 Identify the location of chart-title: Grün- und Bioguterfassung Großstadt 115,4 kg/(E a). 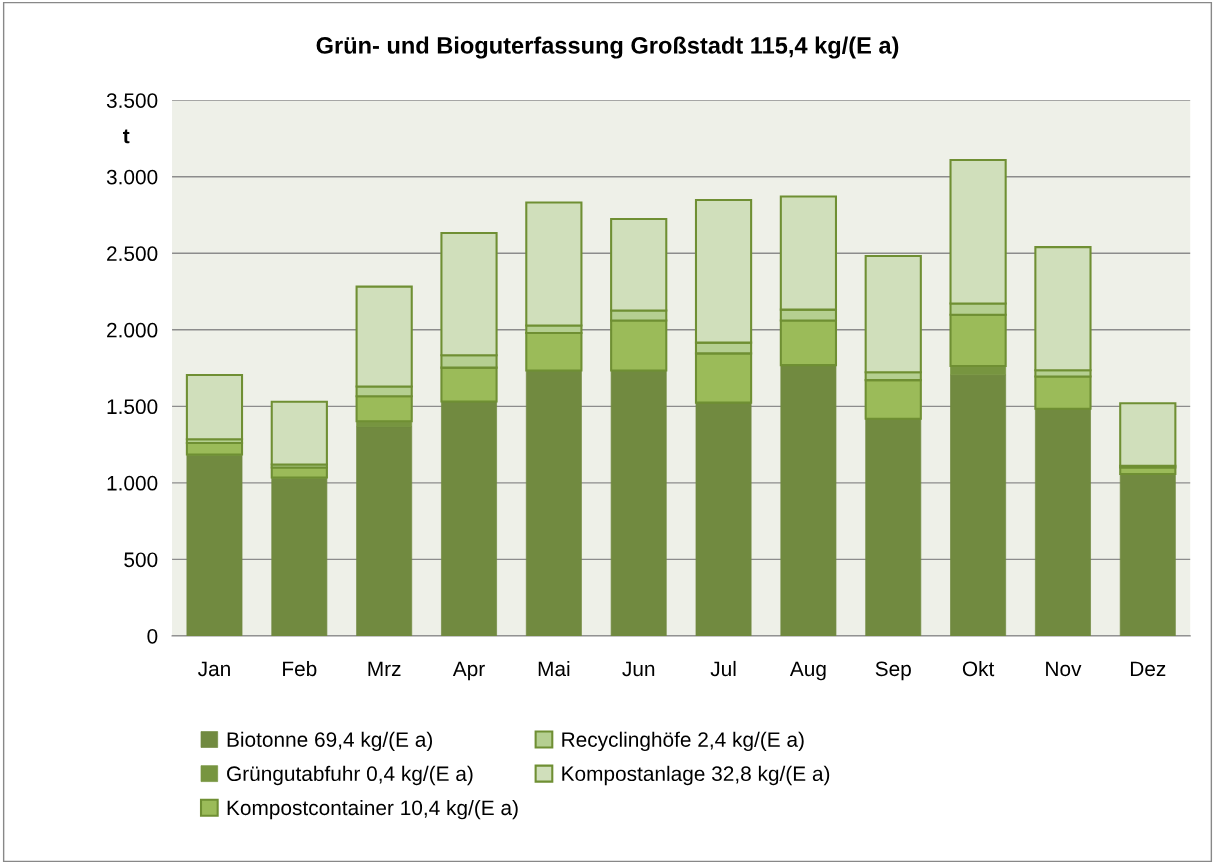
(607, 47).